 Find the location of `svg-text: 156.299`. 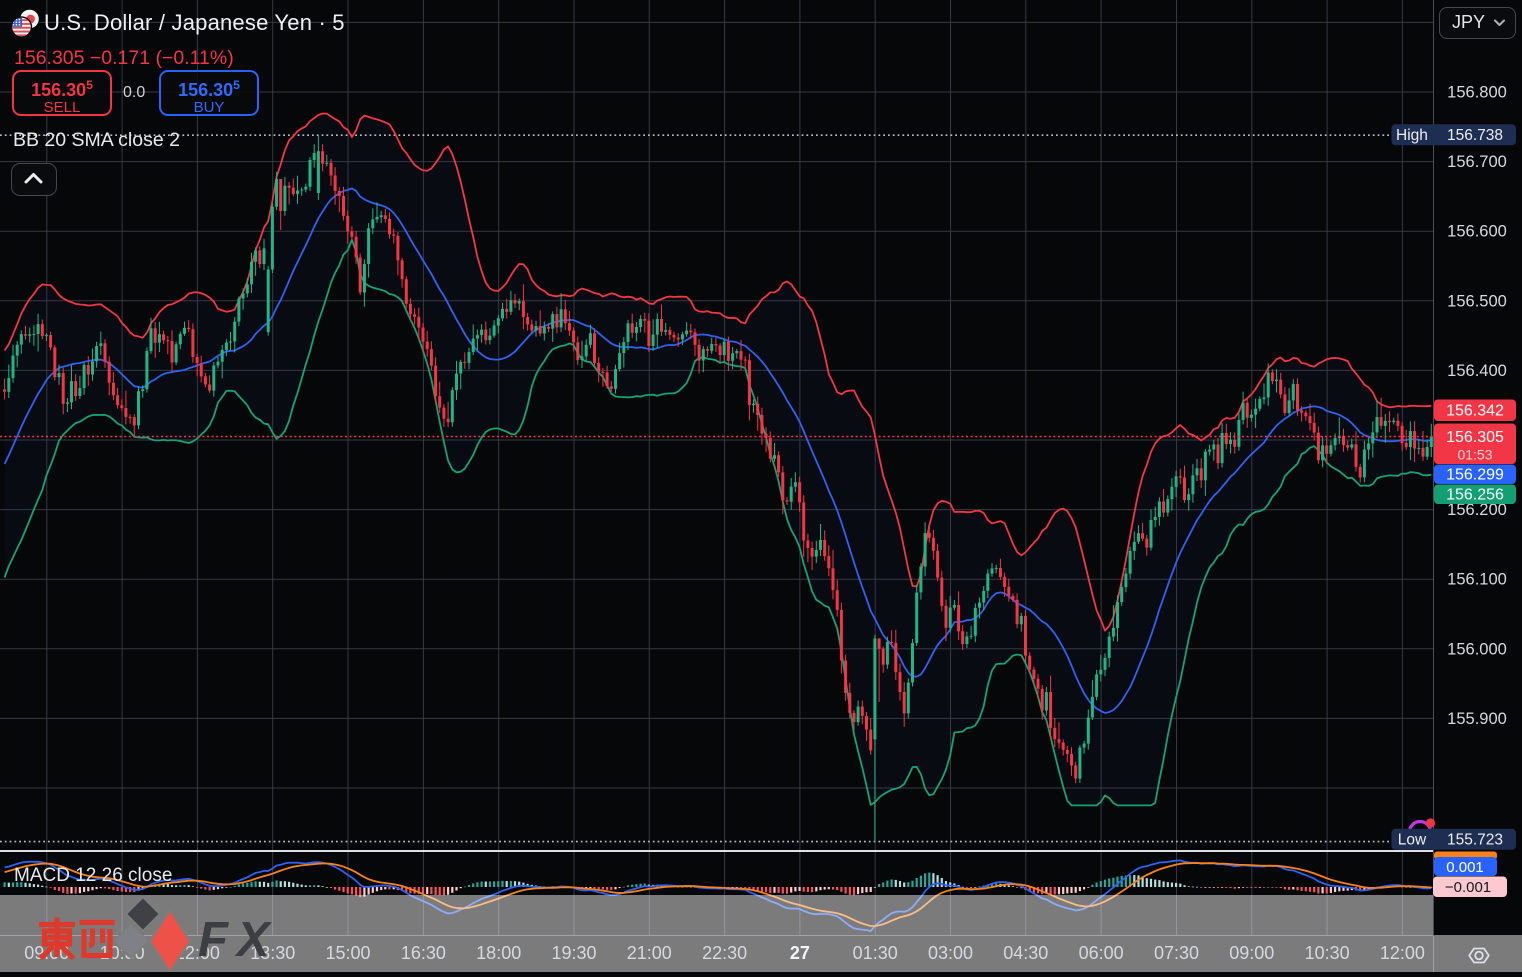

svg-text: 156.299 is located at coordinates (1475, 475).